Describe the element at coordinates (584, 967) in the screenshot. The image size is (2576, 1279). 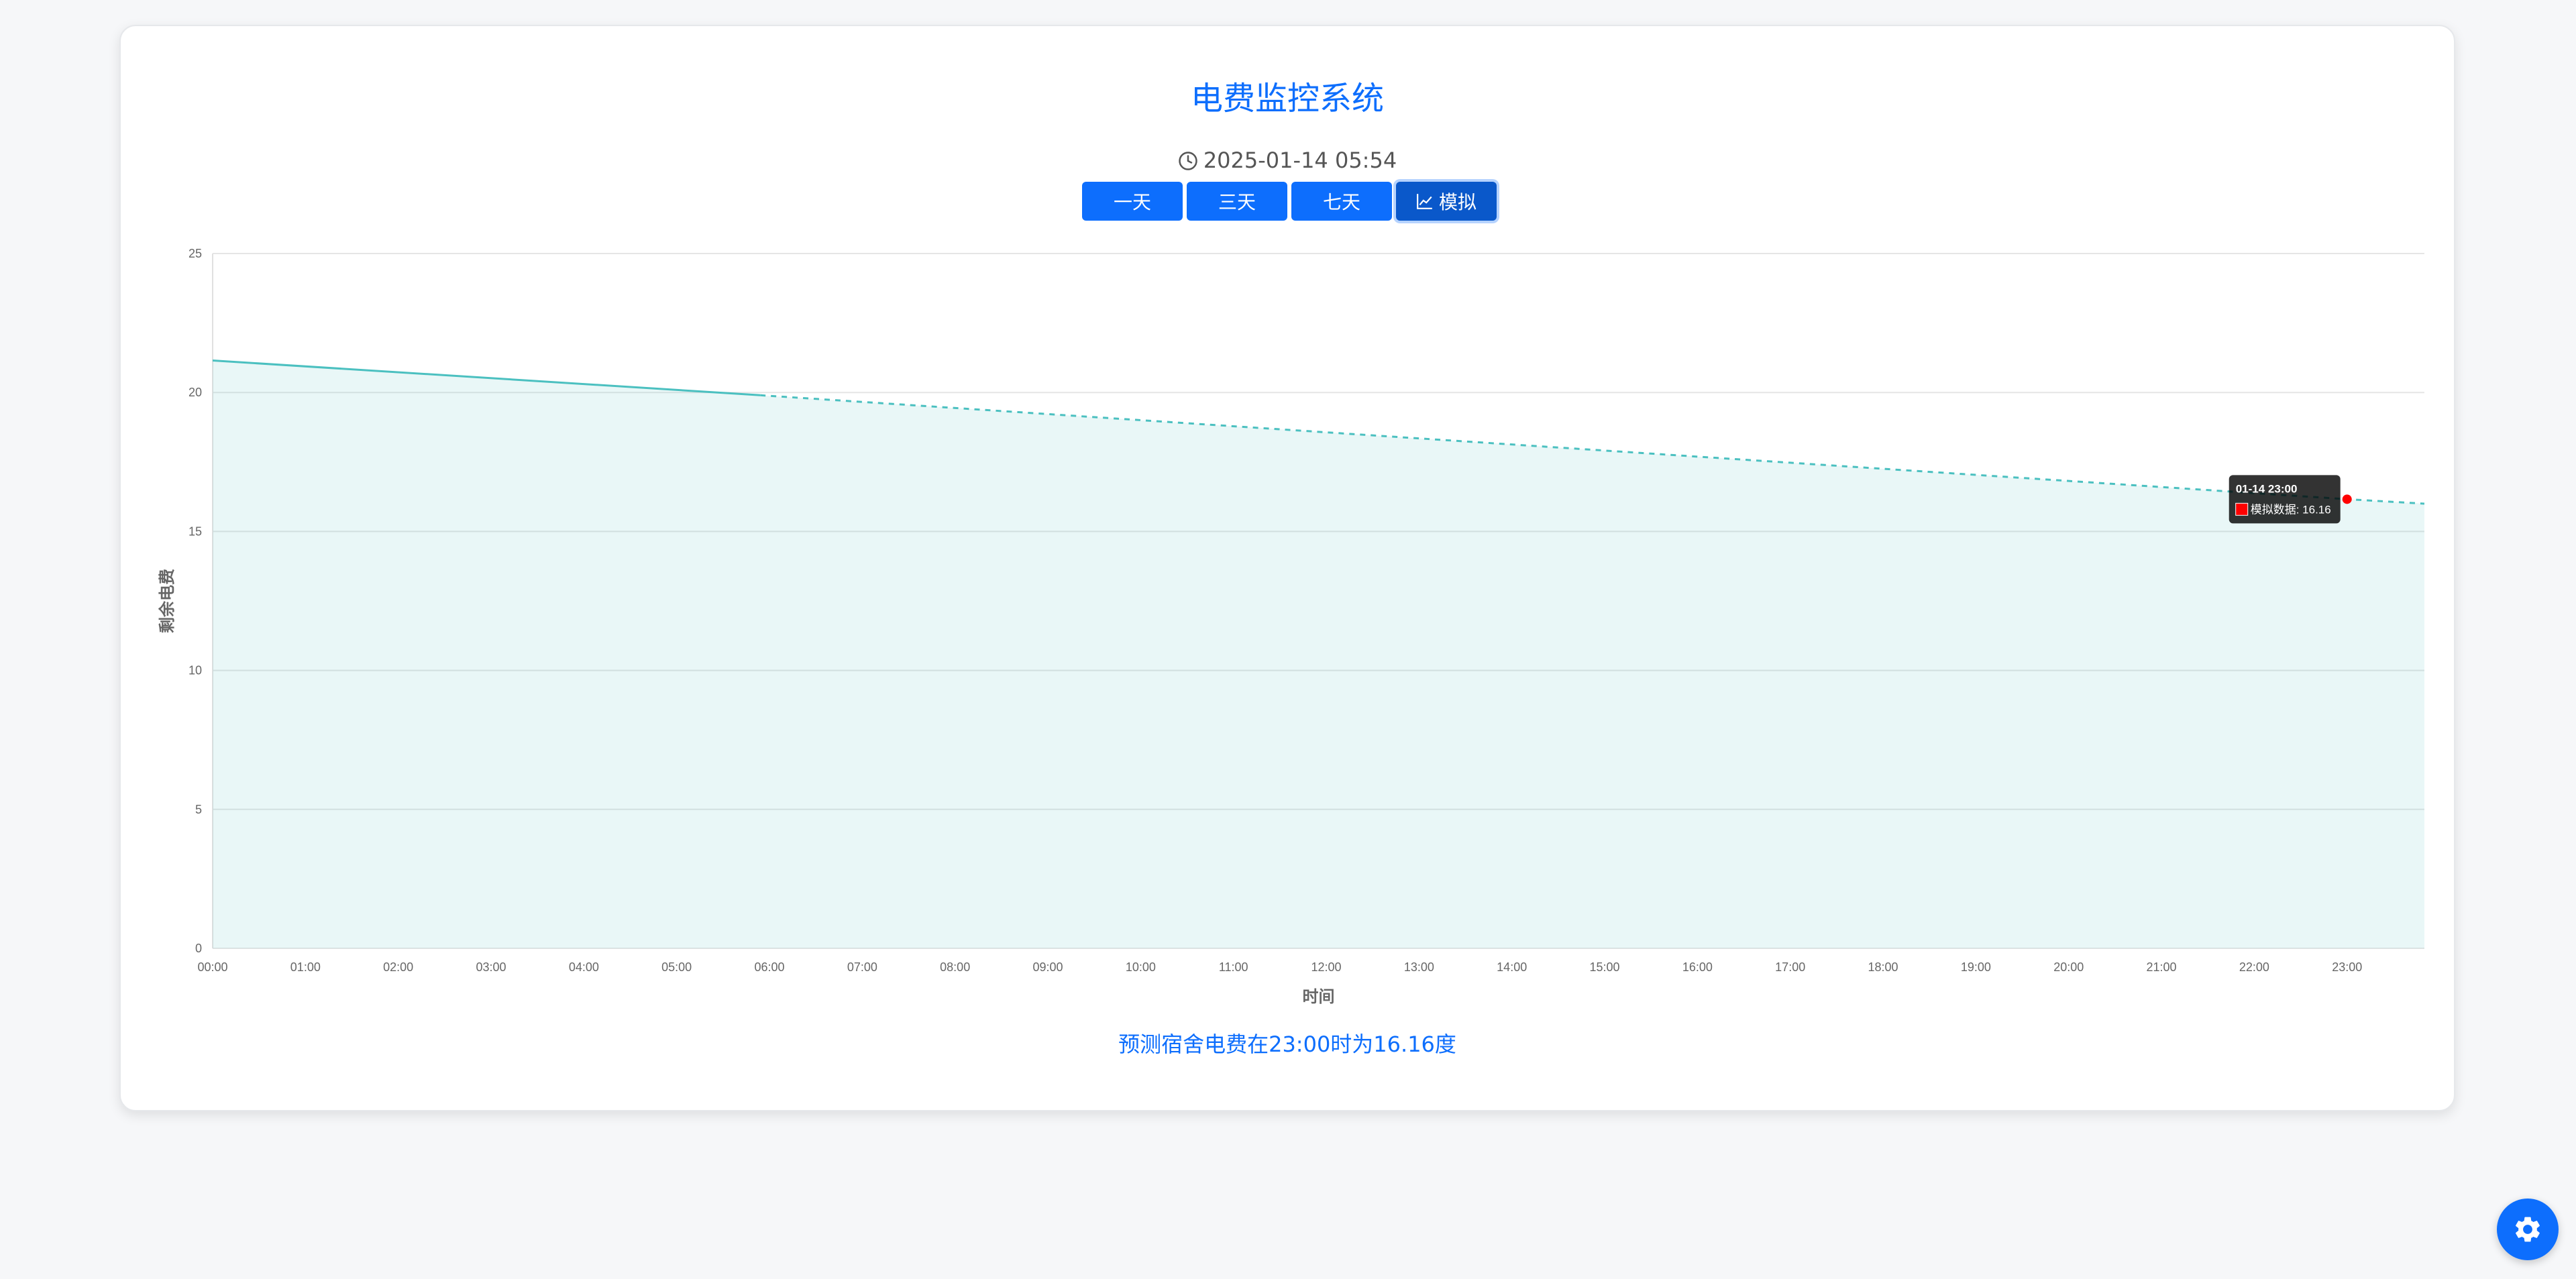
I see `x-tick-label: 04:00` at that location.